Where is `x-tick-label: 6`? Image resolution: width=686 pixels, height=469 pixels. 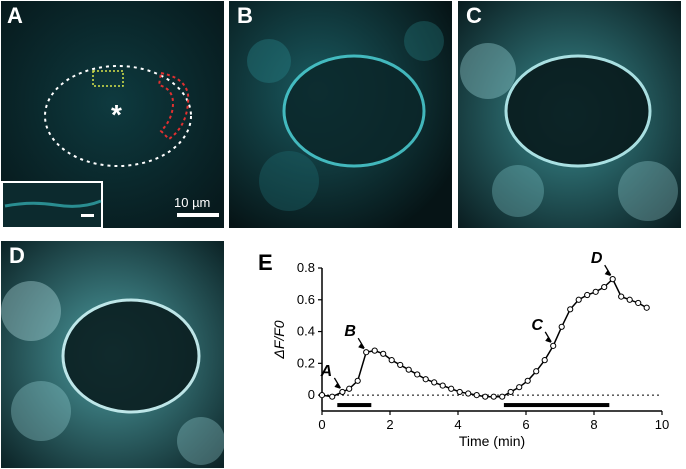 x-tick-label: 6 is located at coordinates (525, 424).